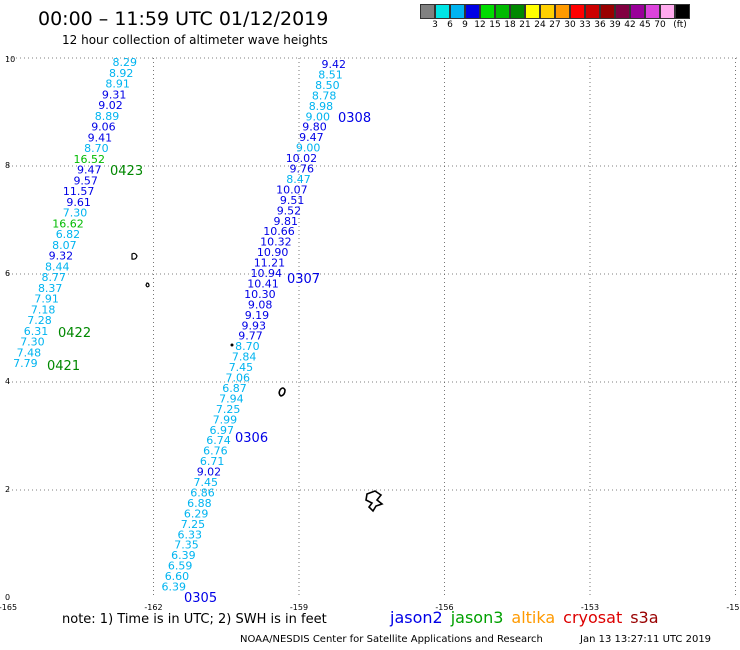 The height and width of the screenshot is (650, 740). What do you see at coordinates (314, 127) in the screenshot?
I see `wave-height-label: 9.80` at bounding box center [314, 127].